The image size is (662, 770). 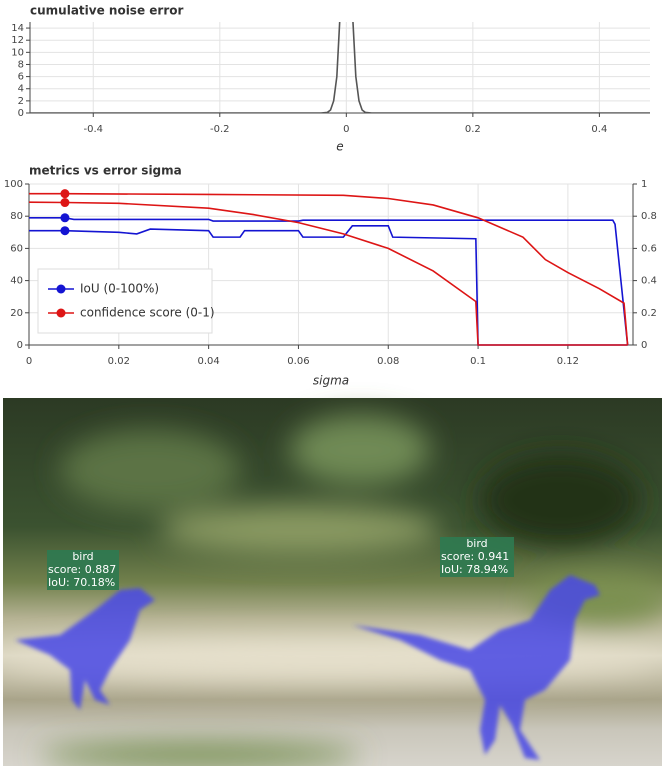 I want to click on y2-tick-label: 0.2, so click(x=649, y=313).